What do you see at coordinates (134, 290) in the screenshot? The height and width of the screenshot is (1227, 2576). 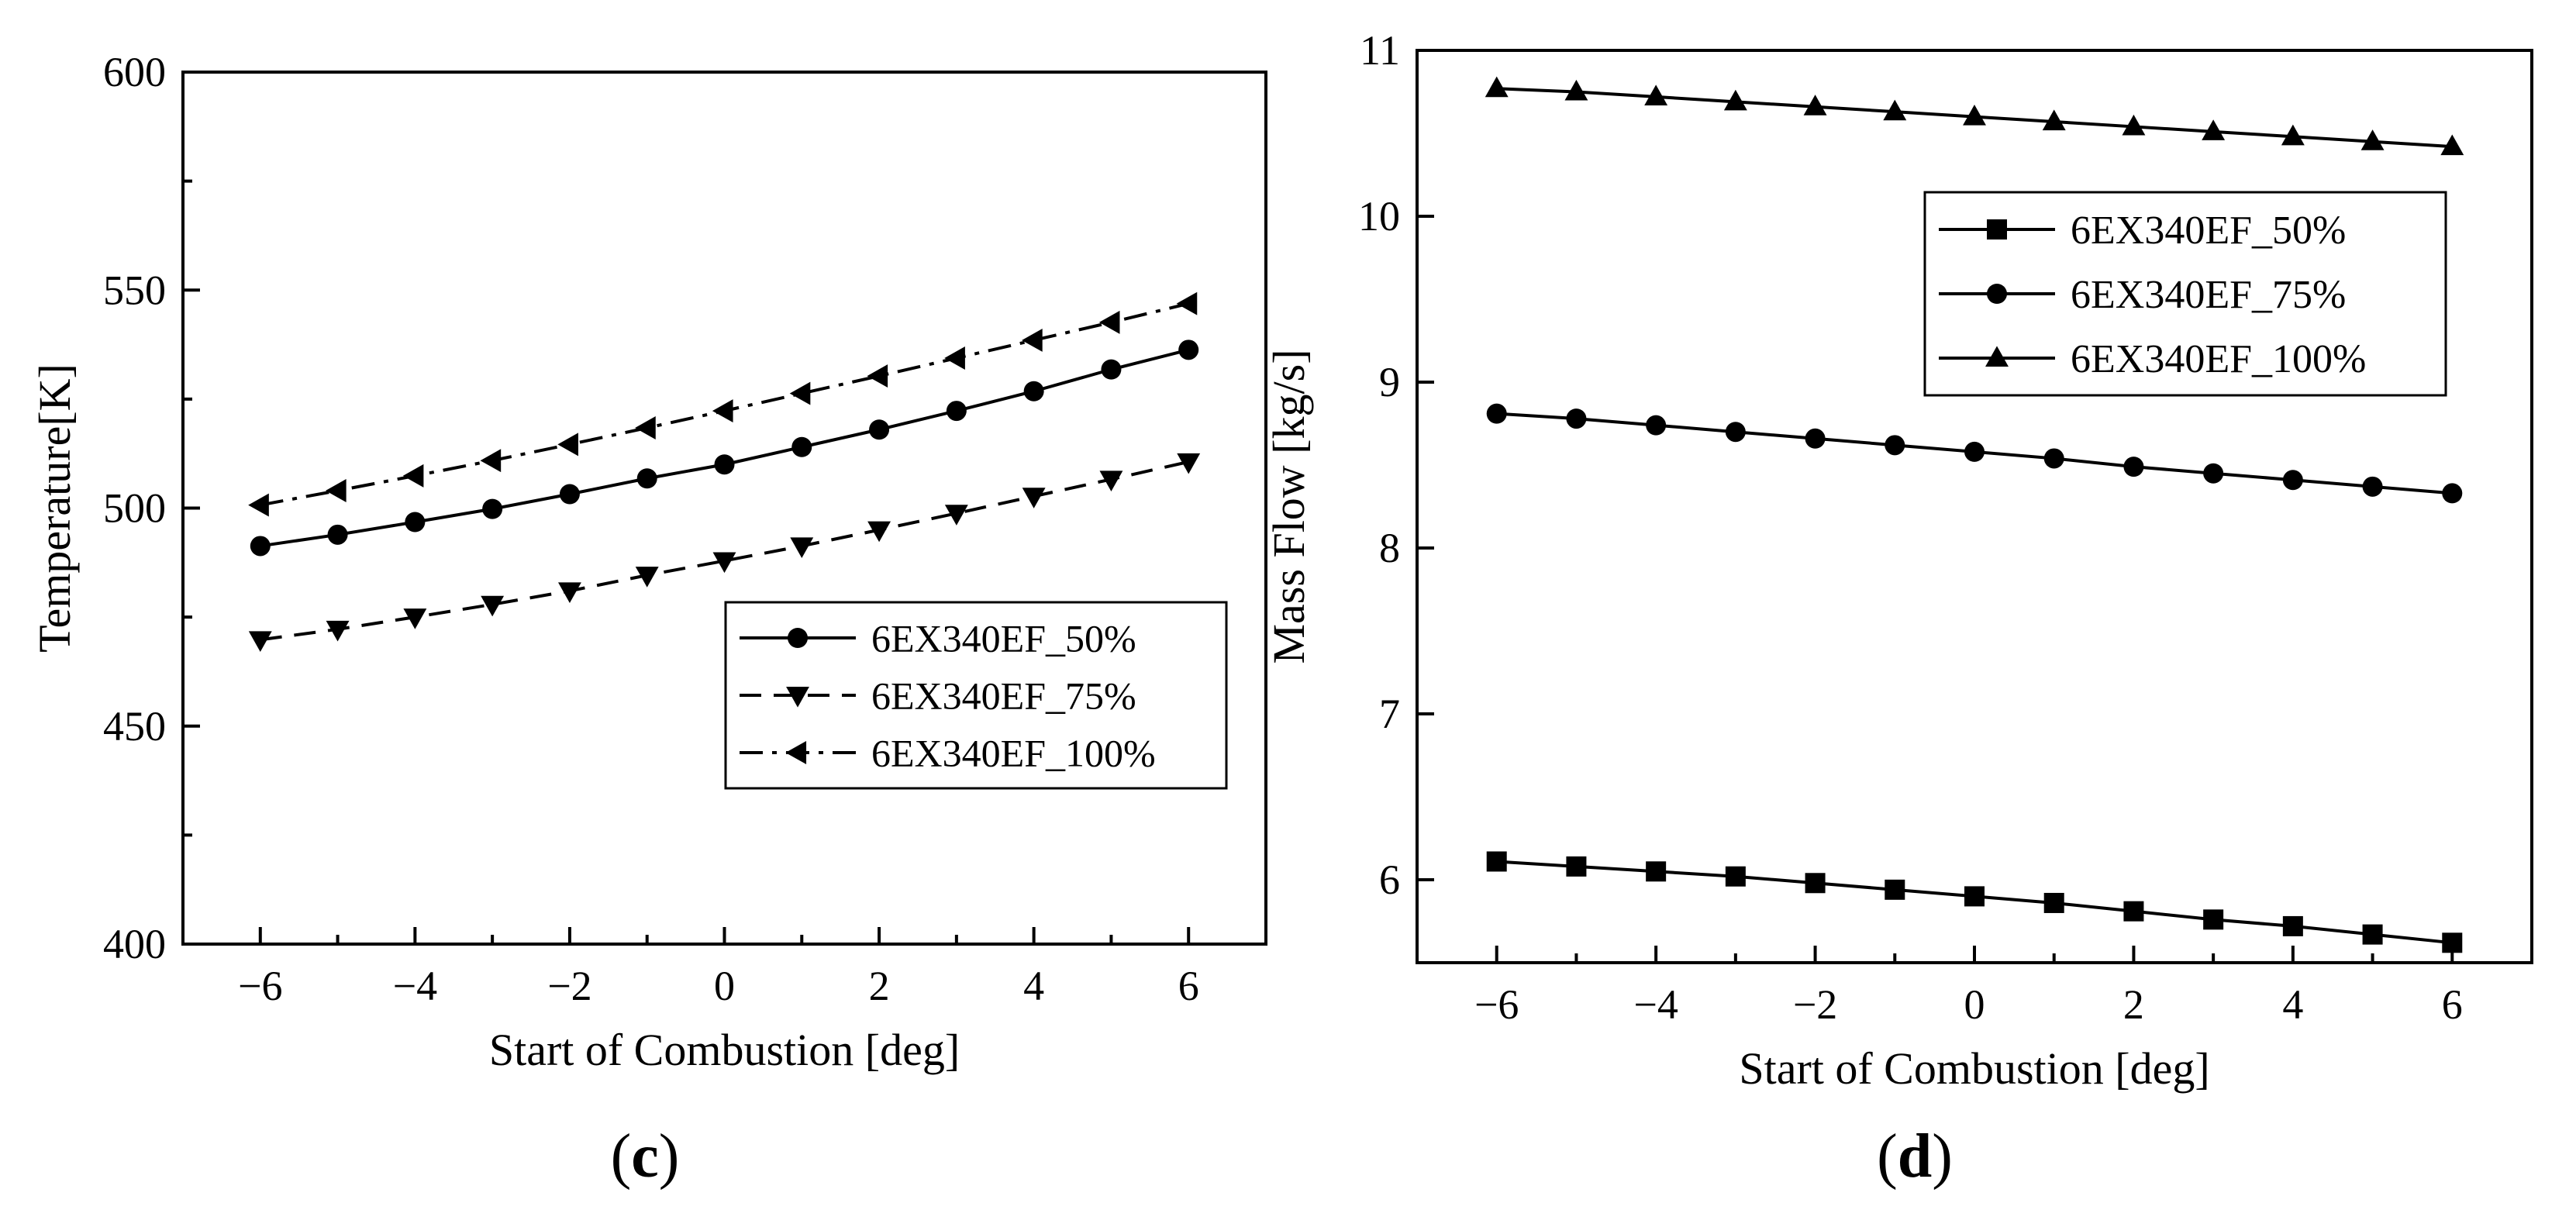 I see `y-tick-label: 550` at bounding box center [134, 290].